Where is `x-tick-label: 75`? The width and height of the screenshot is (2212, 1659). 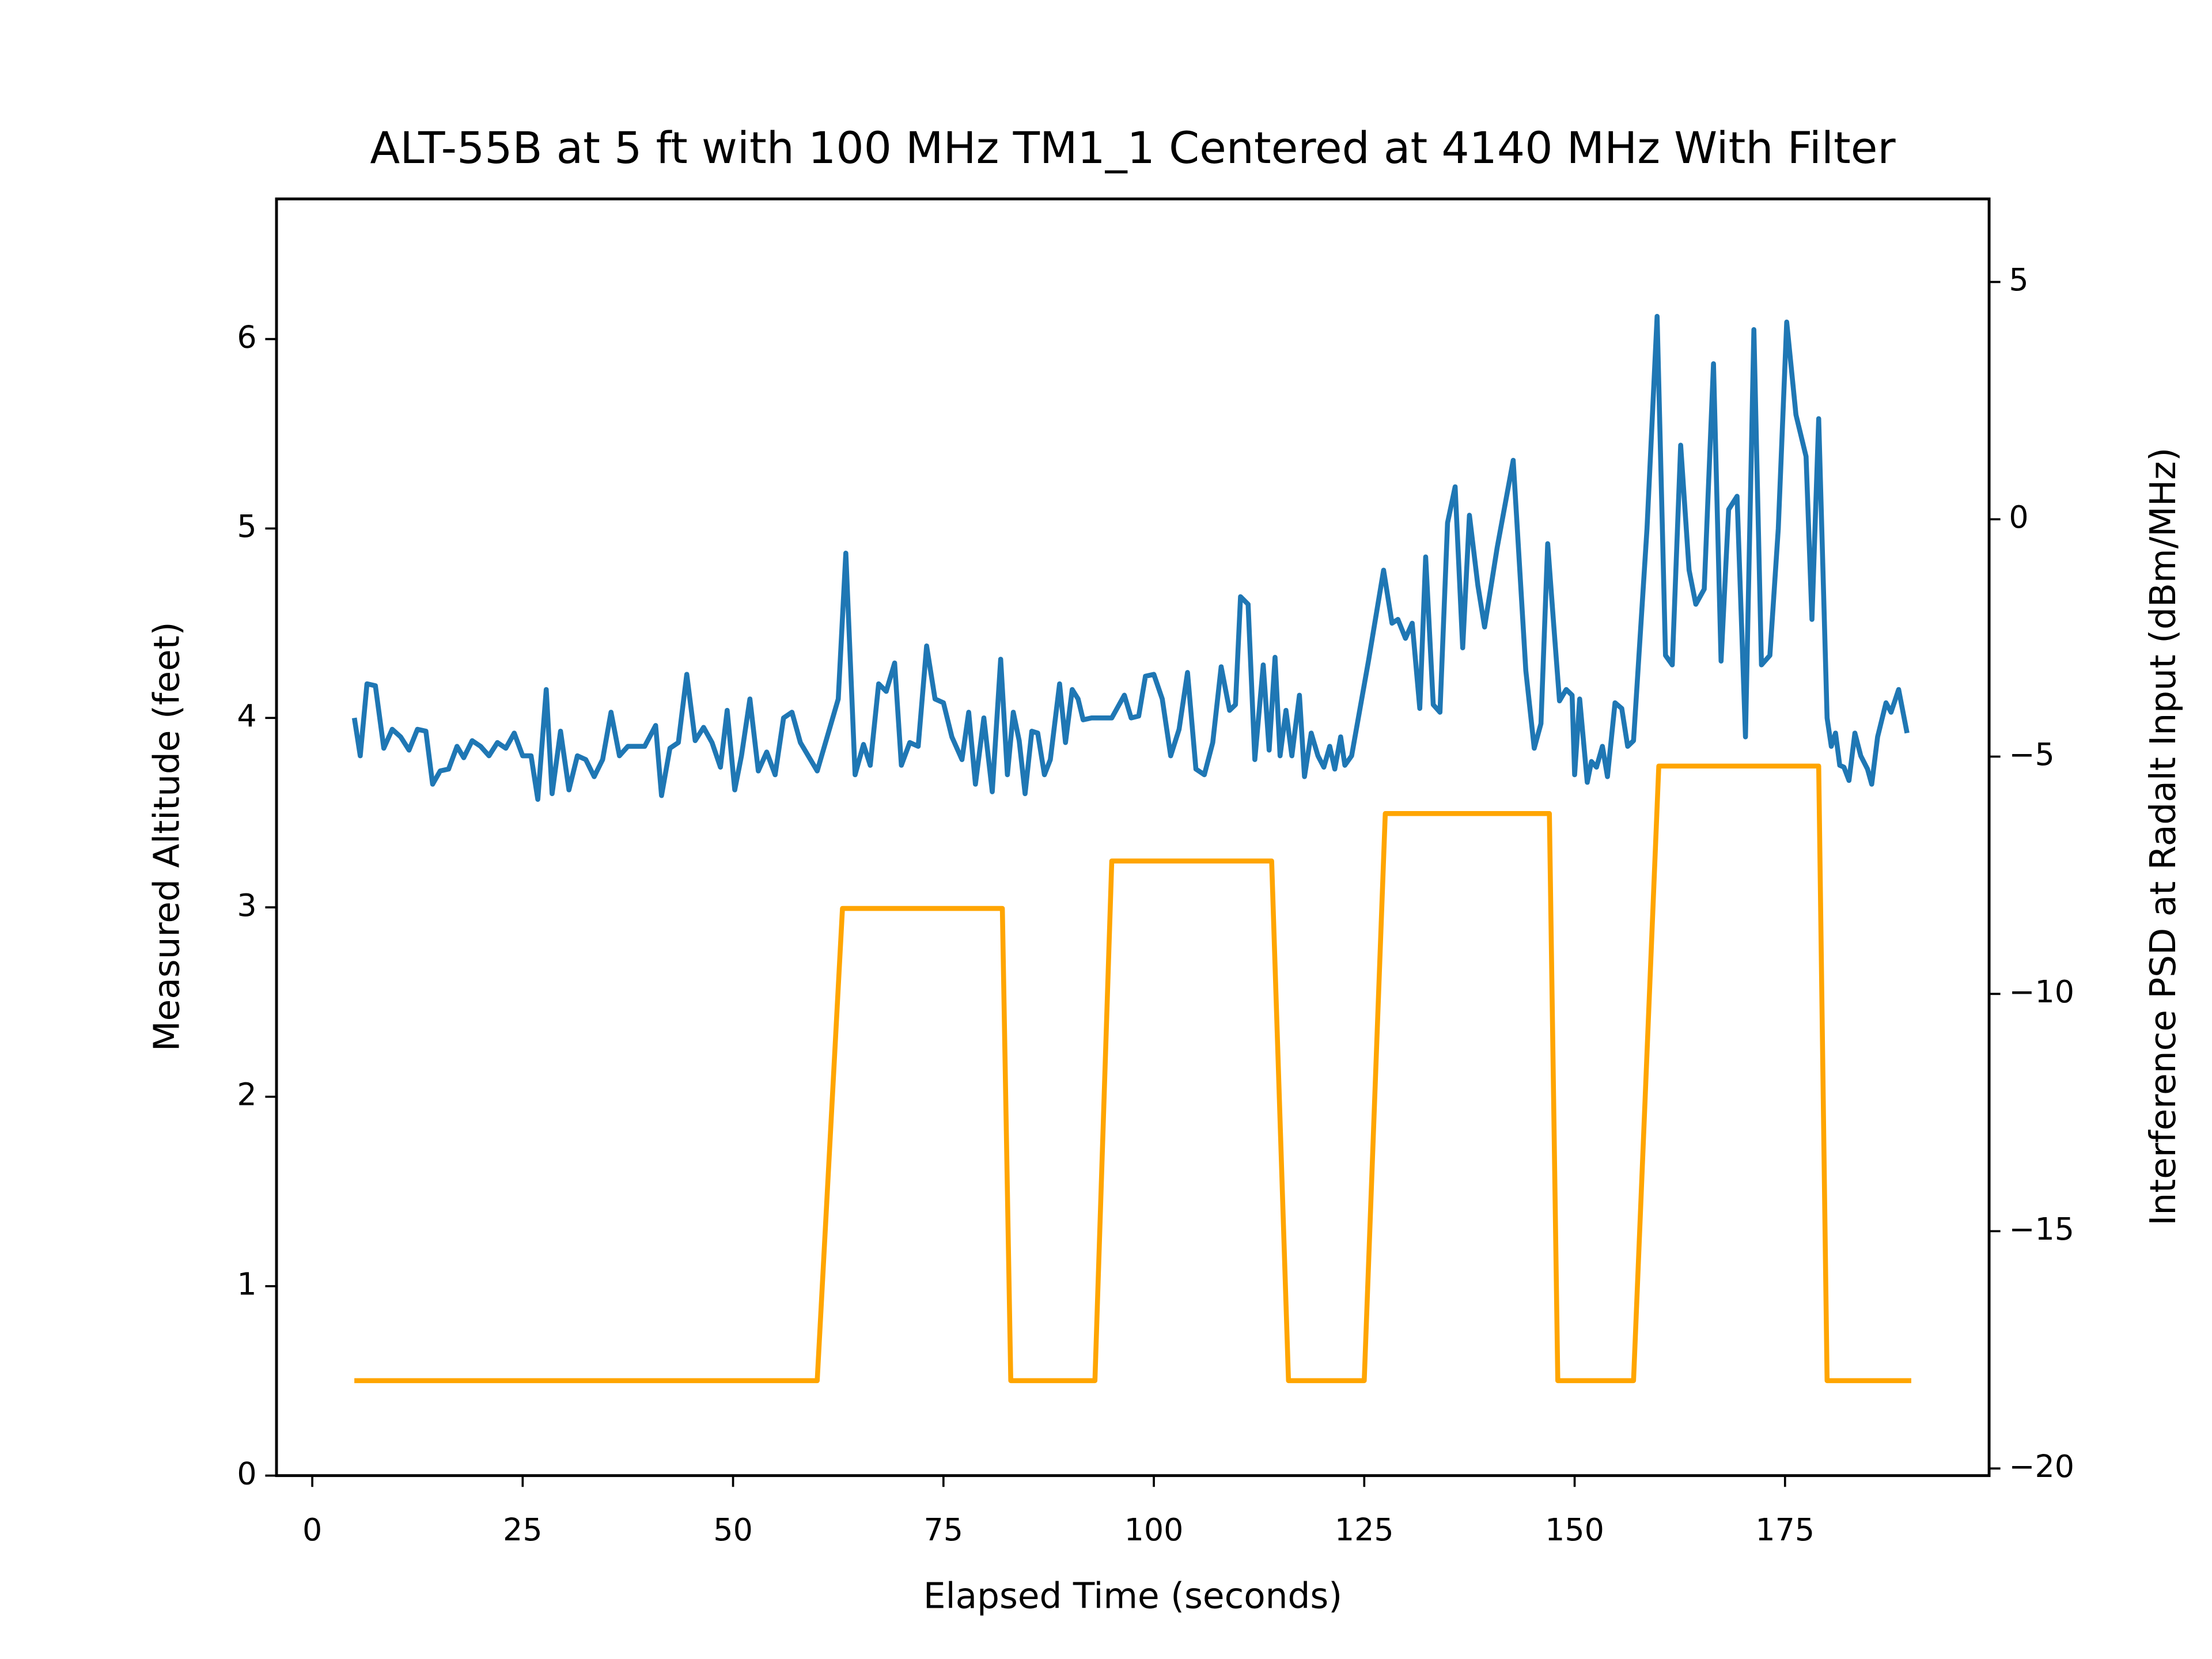
x-tick-label: 75 is located at coordinates (944, 1530).